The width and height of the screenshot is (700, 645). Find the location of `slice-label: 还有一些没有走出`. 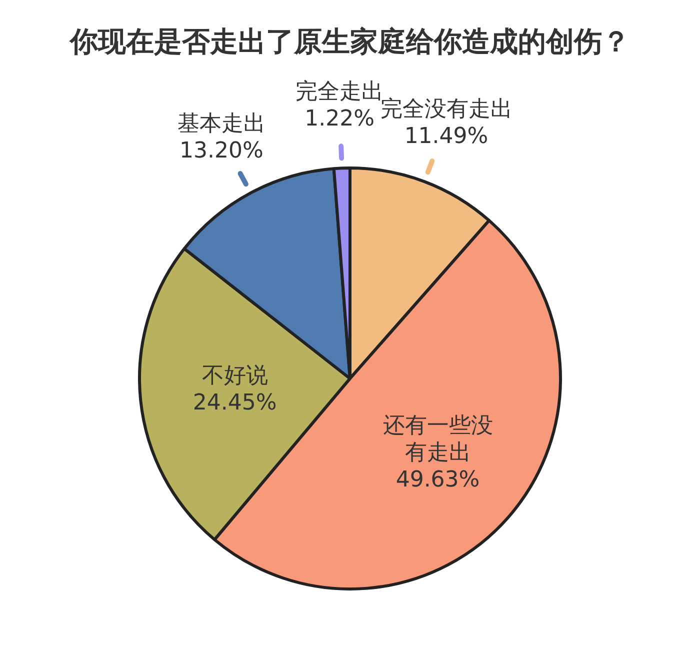

slice-label: 还有一些没有走出 is located at coordinates (437, 440).